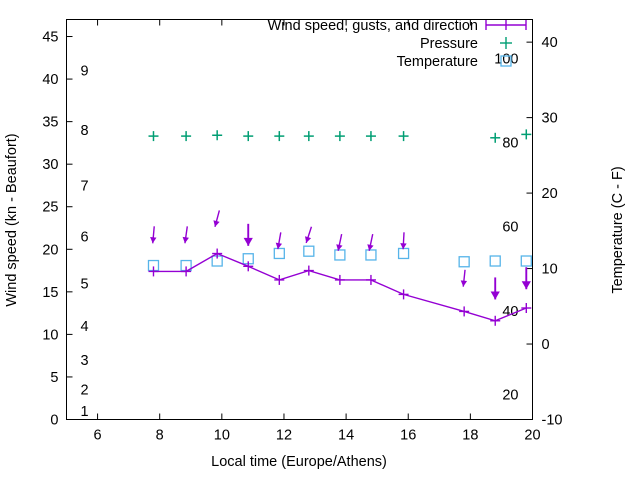 Image resolution: width=640 pixels, height=480 pixels. I want to click on y2-axis-tick-label: 30, so click(550, 119).